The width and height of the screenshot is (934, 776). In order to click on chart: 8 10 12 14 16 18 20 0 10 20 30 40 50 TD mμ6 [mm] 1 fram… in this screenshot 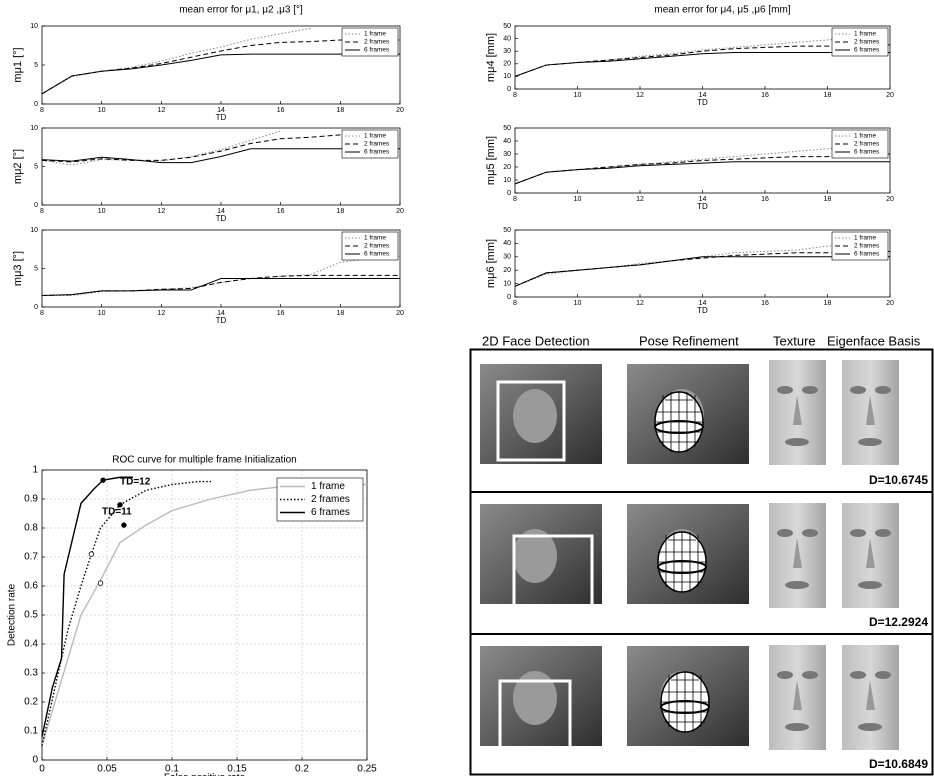, I will do `click(689, 271)`.